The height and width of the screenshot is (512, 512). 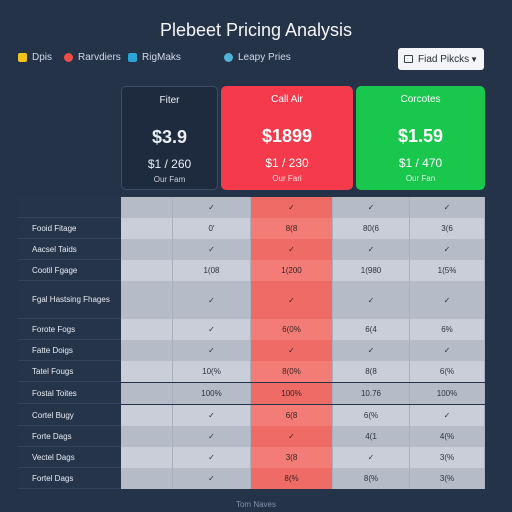 What do you see at coordinates (287, 178) in the screenshot?
I see `plan-period: Our Fari` at bounding box center [287, 178].